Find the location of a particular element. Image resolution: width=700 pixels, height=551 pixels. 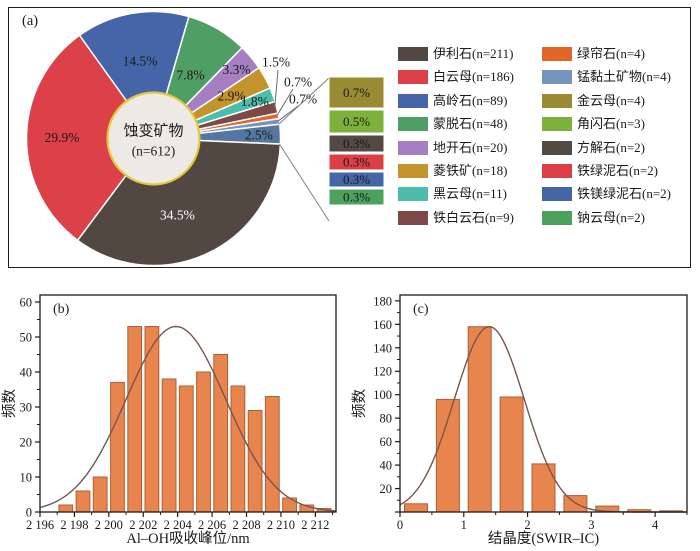

y-tick-label: 160 is located at coordinates (382, 325).